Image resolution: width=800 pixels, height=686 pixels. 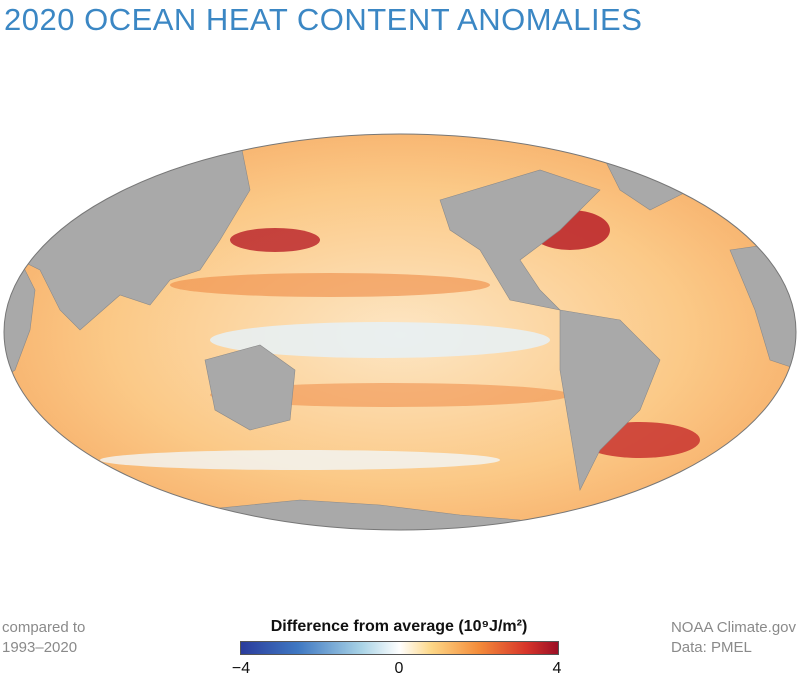 What do you see at coordinates (43, 638) in the screenshot?
I see `baseline-note: compared to 1993–2020` at bounding box center [43, 638].